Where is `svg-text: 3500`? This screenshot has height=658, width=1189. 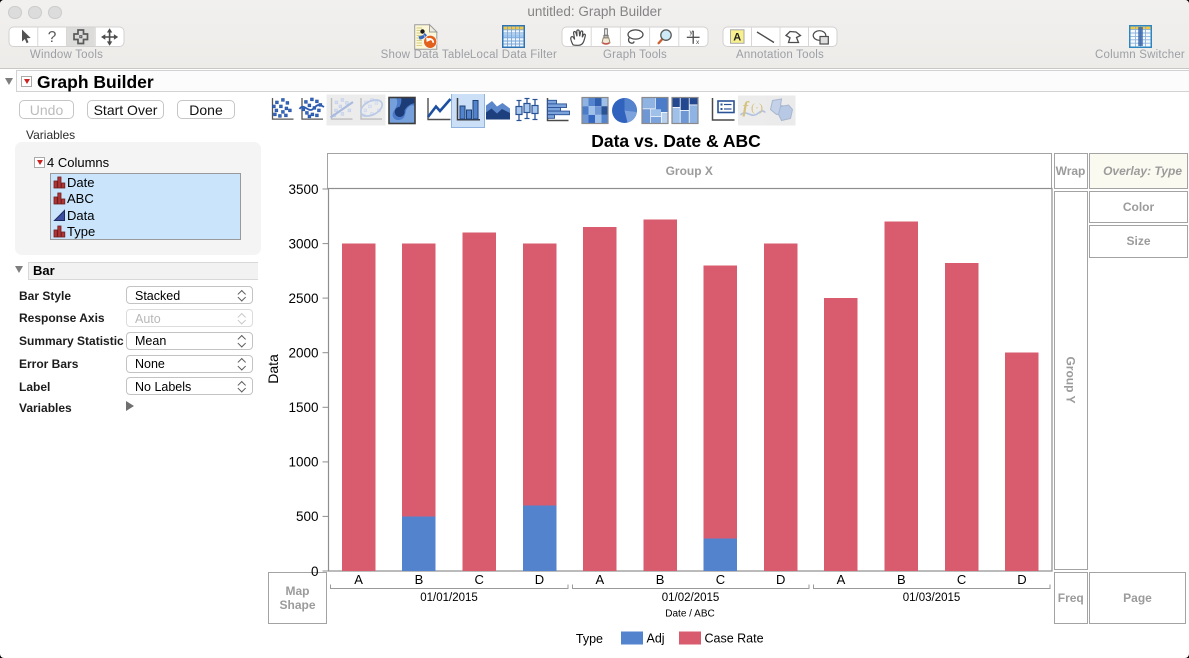 svg-text: 3500 is located at coordinates (303, 189).